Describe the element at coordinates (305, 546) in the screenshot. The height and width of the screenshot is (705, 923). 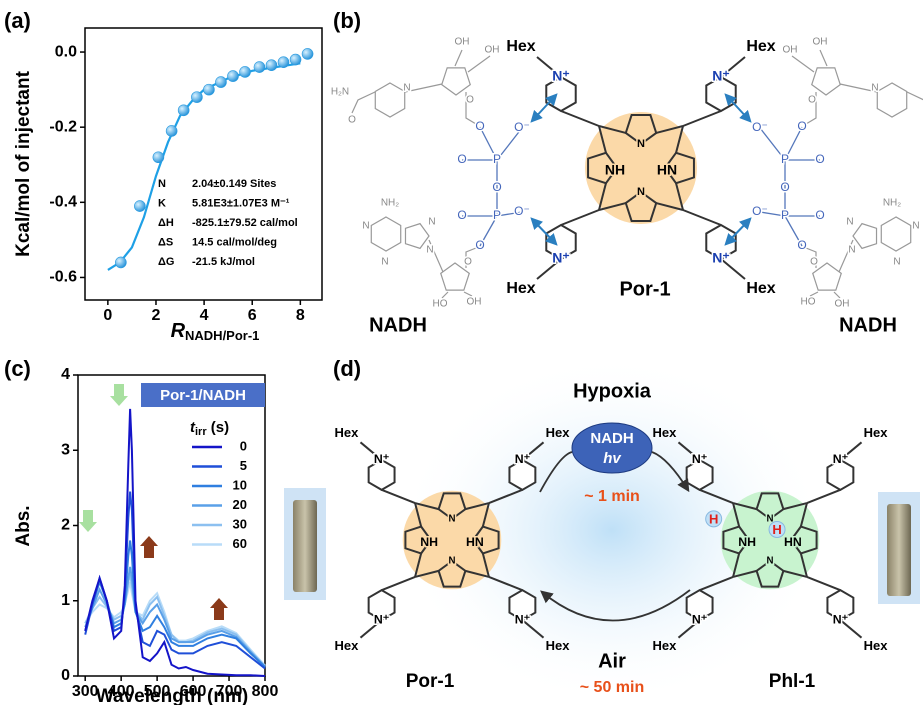
I see `vial-por1` at that location.